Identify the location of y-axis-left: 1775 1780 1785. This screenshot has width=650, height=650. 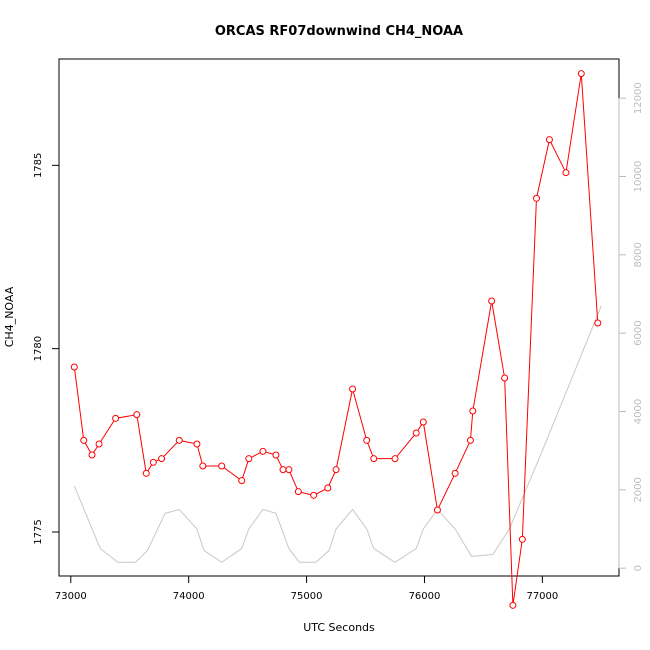
(46, 349).